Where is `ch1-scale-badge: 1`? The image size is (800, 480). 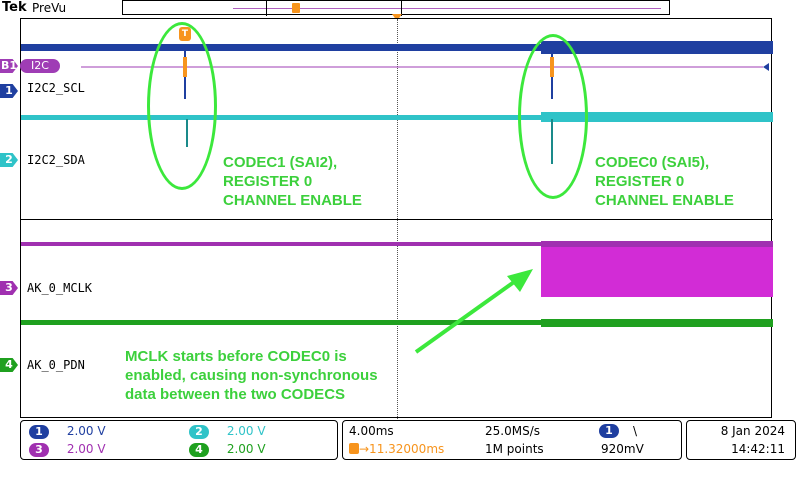 ch1-scale-badge: 1 is located at coordinates (39, 432).